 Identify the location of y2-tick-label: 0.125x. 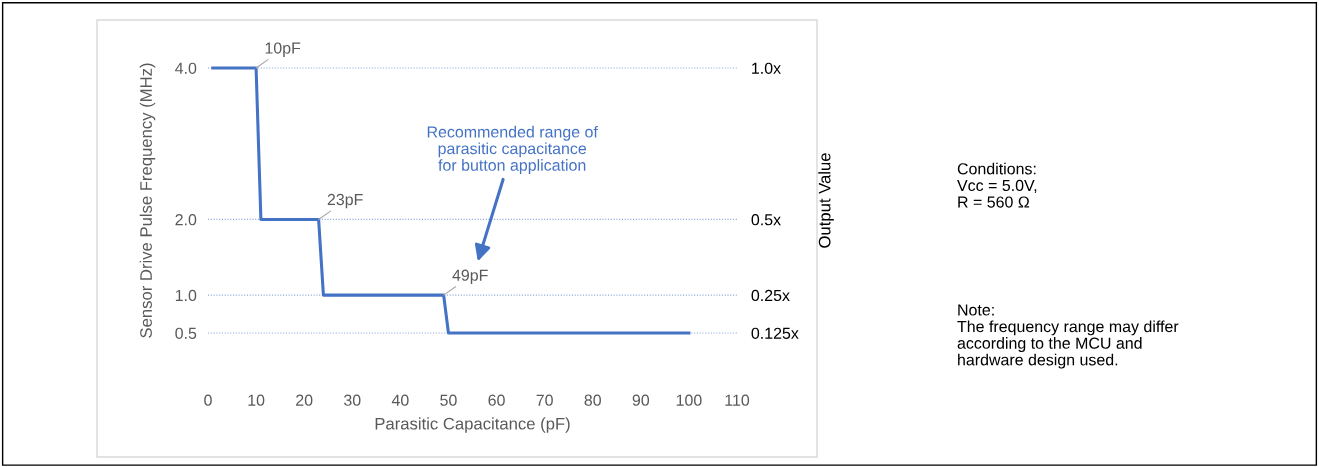
(775, 333).